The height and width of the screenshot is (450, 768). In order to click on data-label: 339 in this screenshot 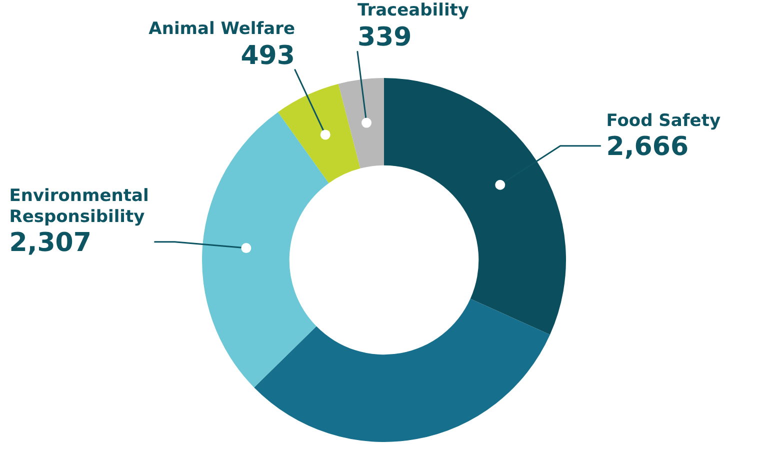, I will do `click(384, 37)`.